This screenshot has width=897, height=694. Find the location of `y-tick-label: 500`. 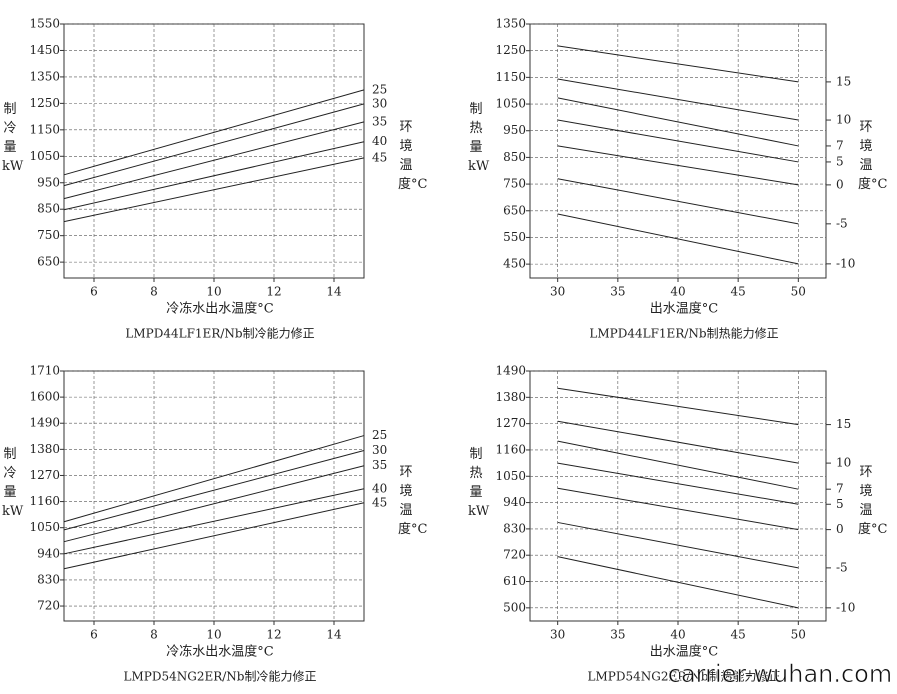

y-tick-label: 500 is located at coordinates (514, 607).